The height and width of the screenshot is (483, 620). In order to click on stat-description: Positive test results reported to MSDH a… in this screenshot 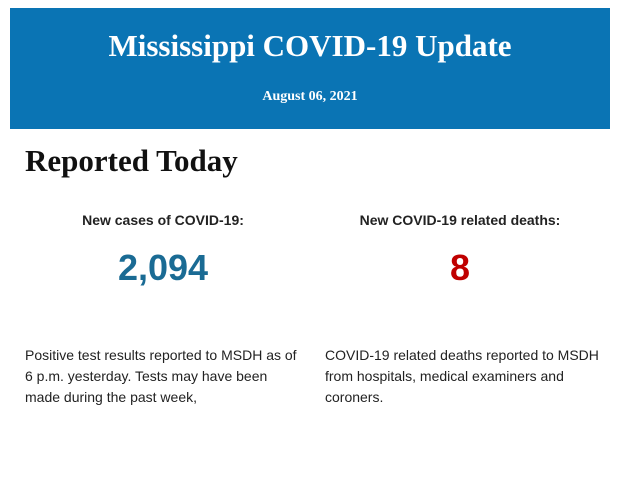, I will do `click(161, 376)`.